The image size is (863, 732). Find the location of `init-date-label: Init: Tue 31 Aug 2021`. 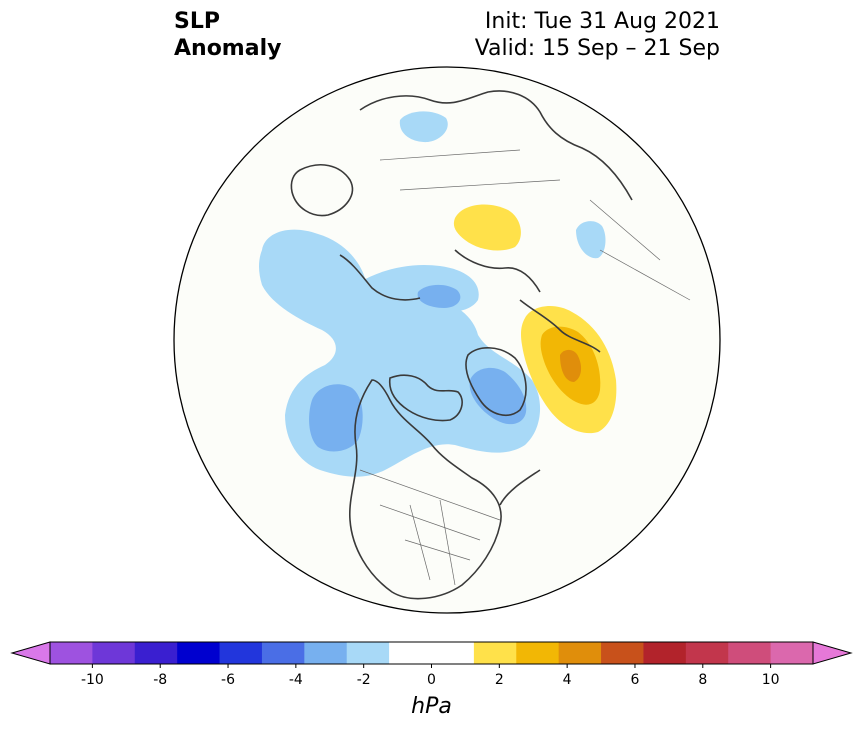

init-date-label: Init: Tue 31 Aug 2021 is located at coordinates (602, 21).